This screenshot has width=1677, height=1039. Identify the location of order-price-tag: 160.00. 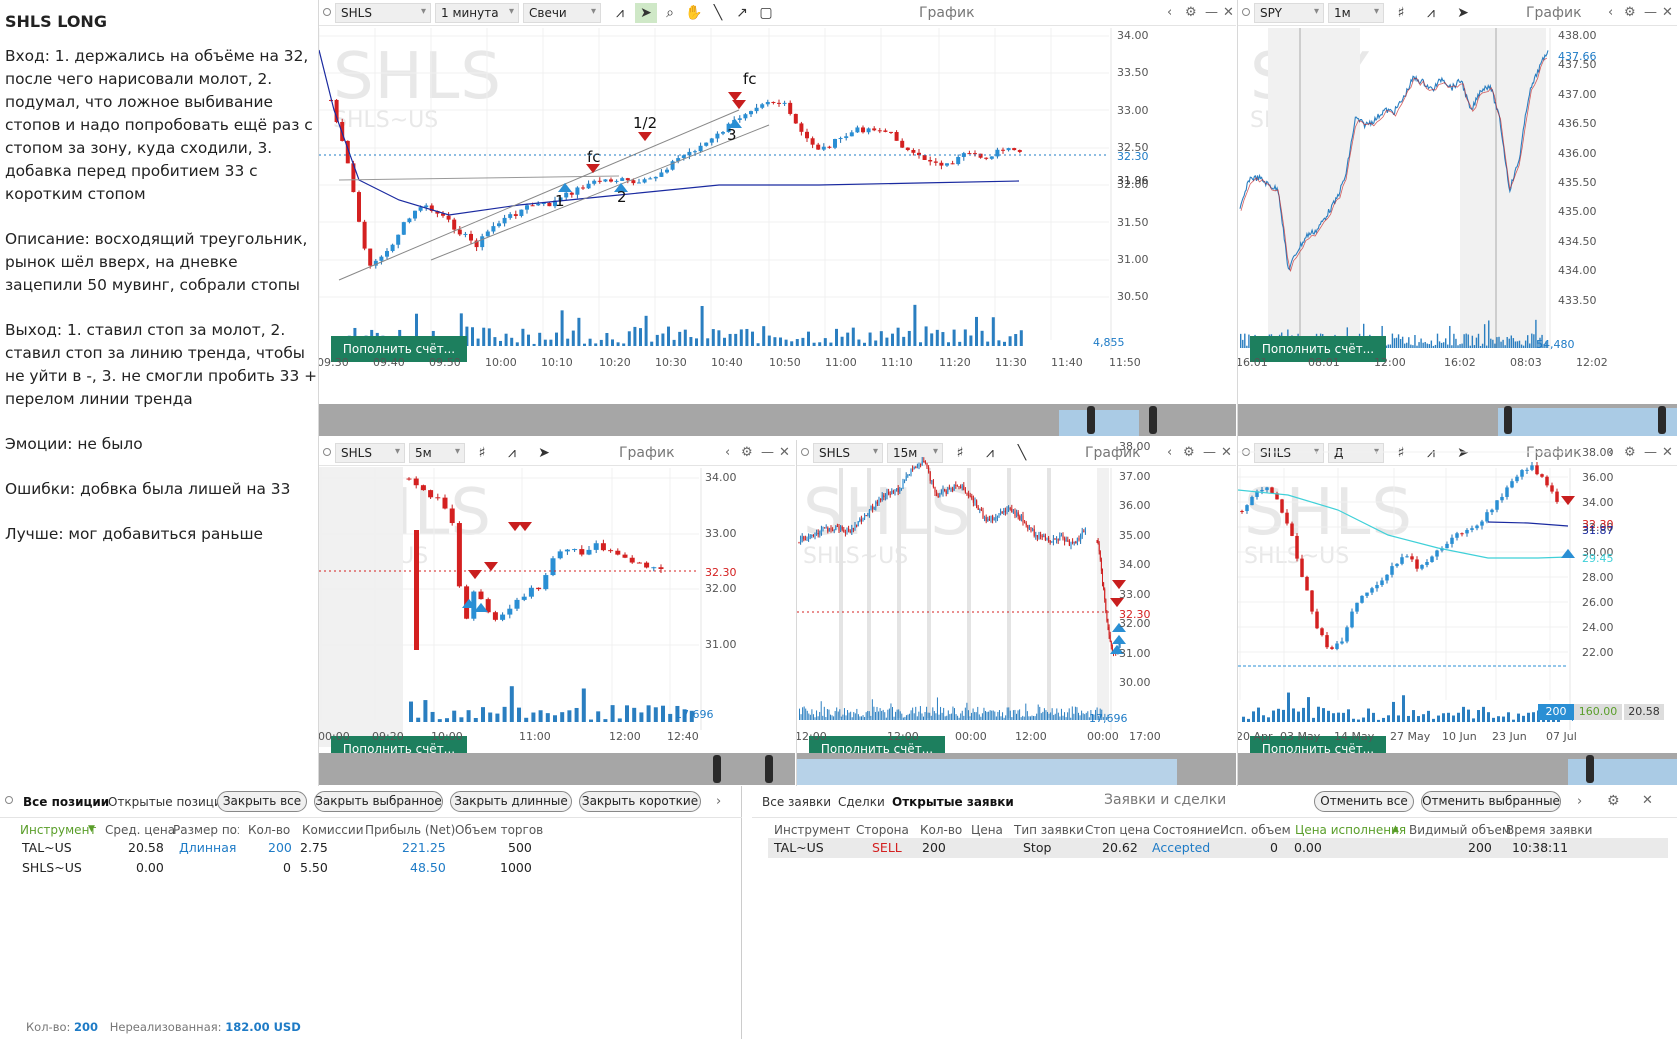
(1598, 712).